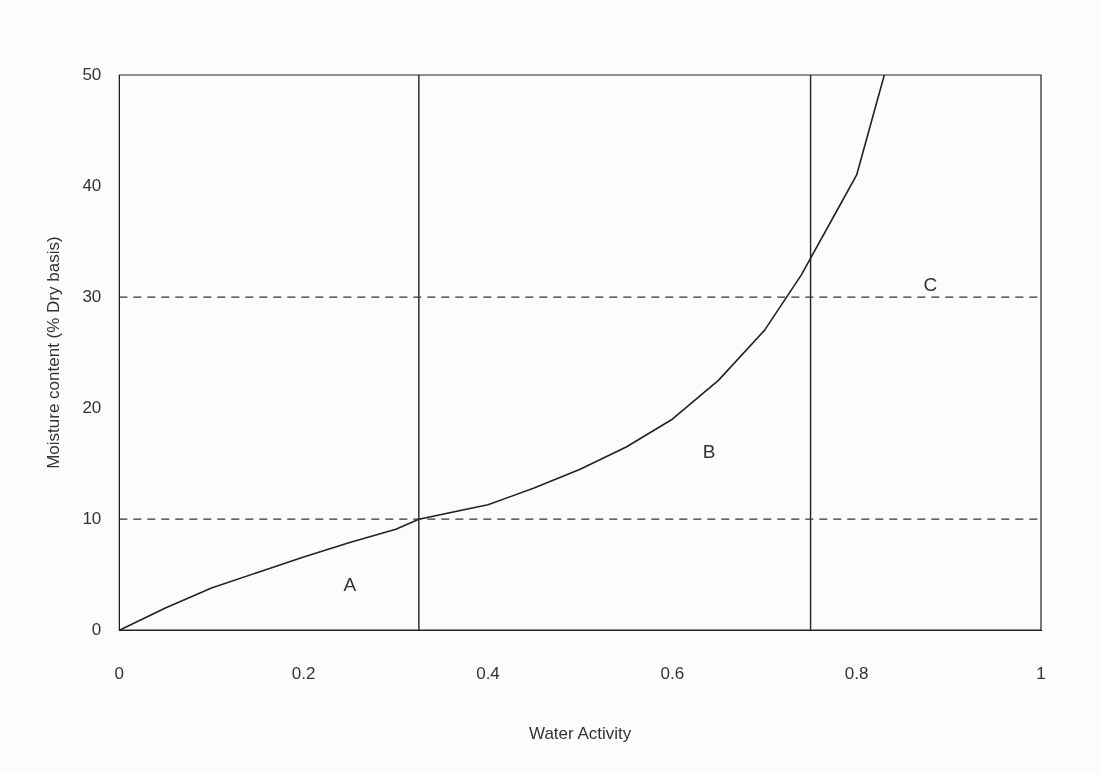 The image size is (1101, 774). What do you see at coordinates (92, 185) in the screenshot?
I see `y-tick-label: 40` at bounding box center [92, 185].